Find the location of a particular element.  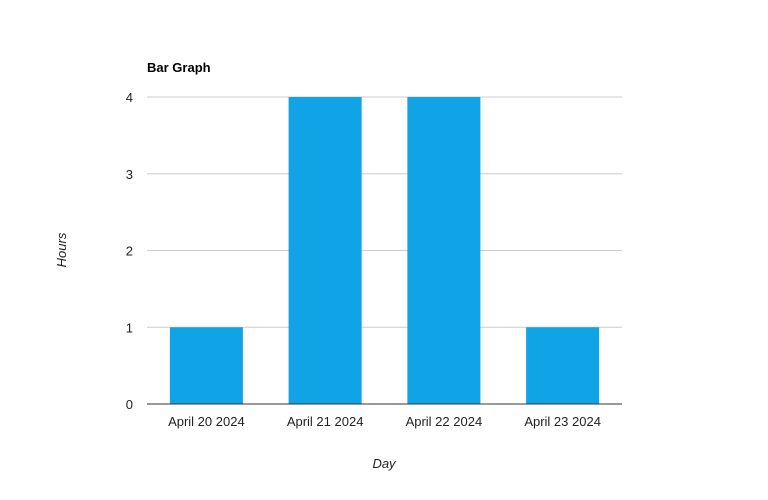

x-tick-label: April 20 2024 is located at coordinates (206, 421).